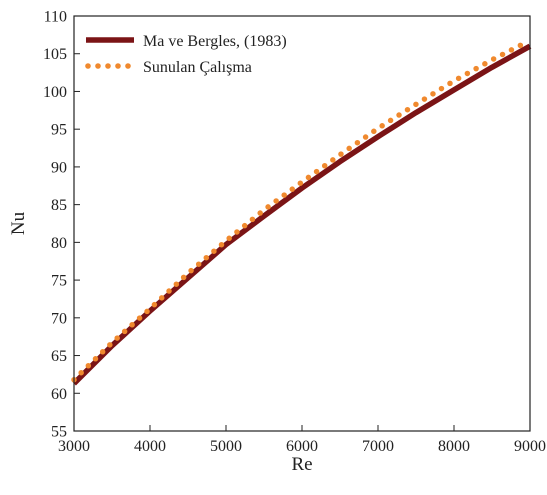 This screenshot has width=547, height=495. Describe the element at coordinates (215, 41) in the screenshot. I see `legend-label-ma-ve-bergles: Ma ve Bergles, (1983)` at that location.